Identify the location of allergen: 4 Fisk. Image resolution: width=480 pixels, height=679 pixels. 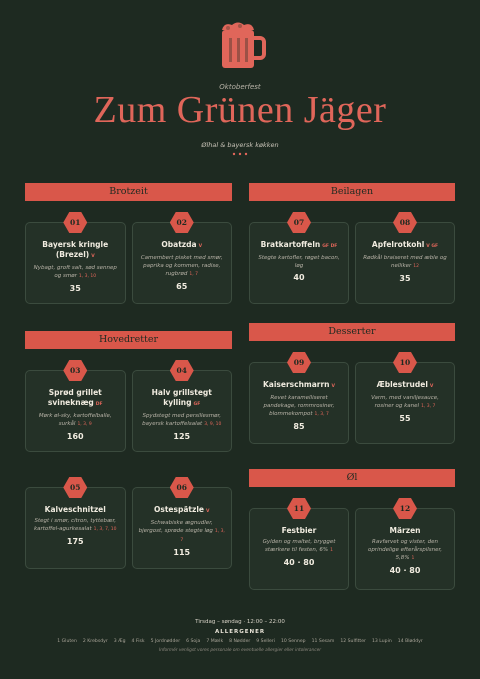
(138, 641).